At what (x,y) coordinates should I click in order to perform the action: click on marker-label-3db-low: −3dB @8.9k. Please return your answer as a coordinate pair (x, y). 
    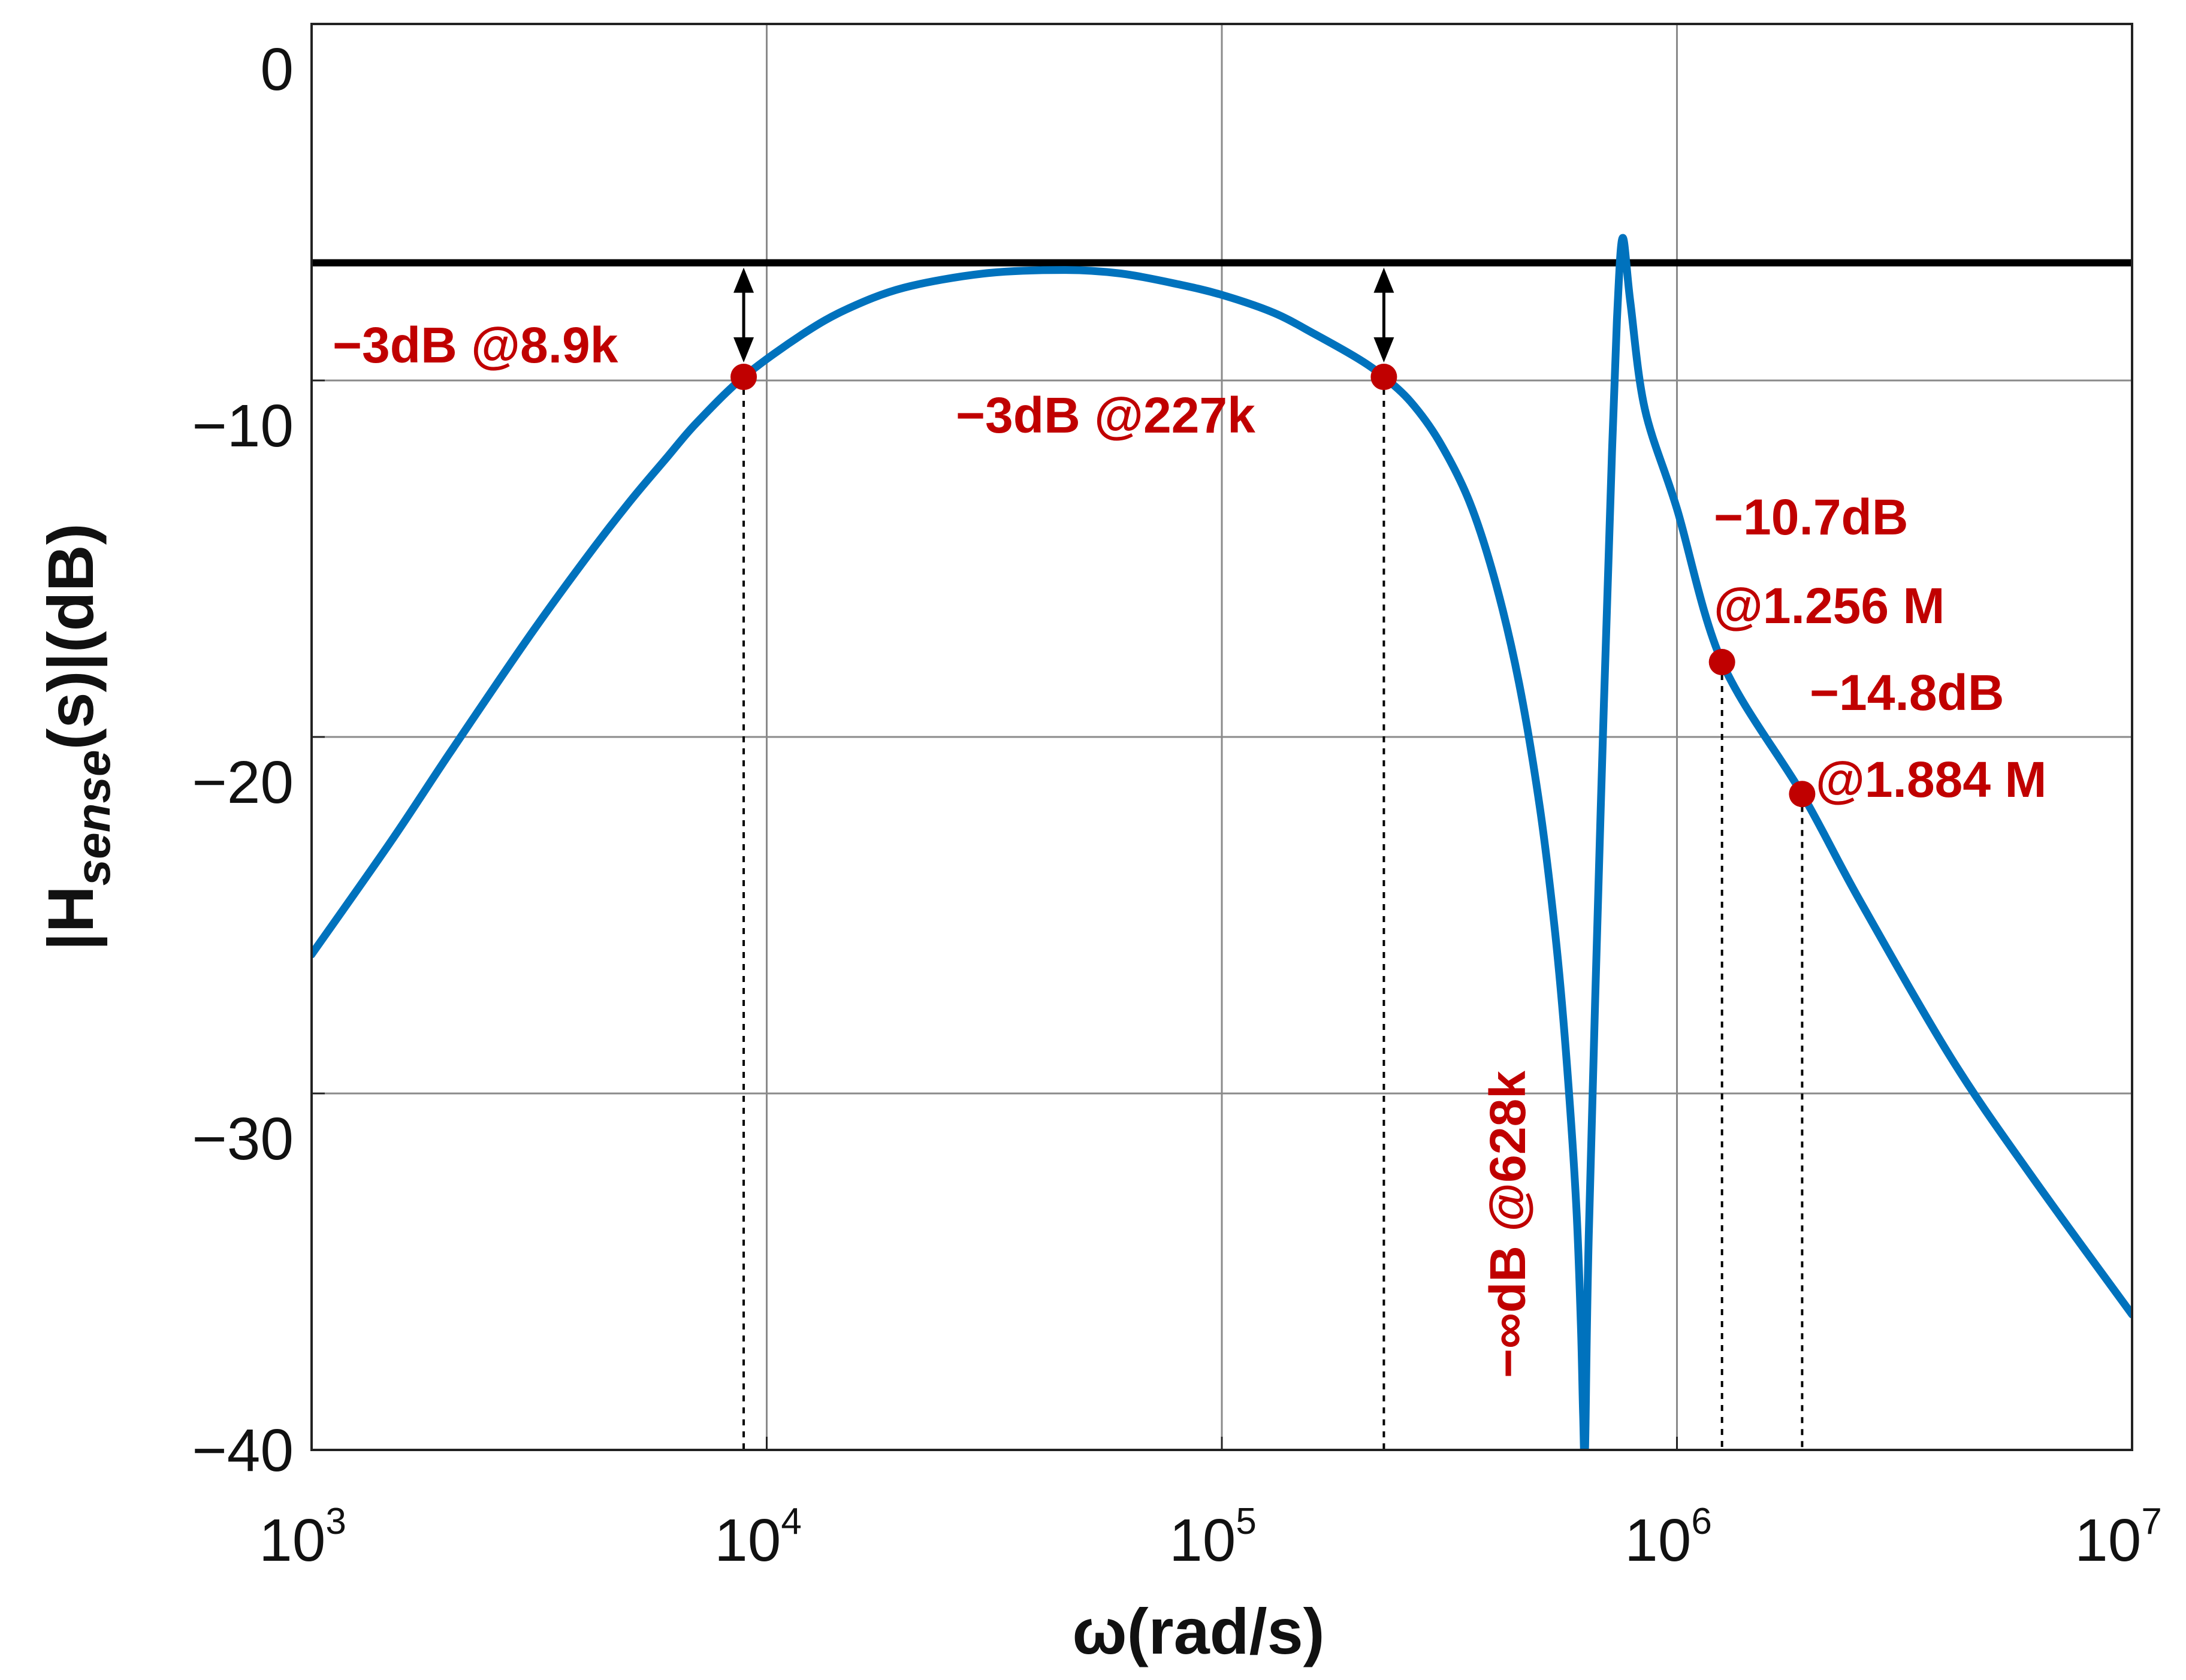
    Looking at the image, I should click on (476, 345).